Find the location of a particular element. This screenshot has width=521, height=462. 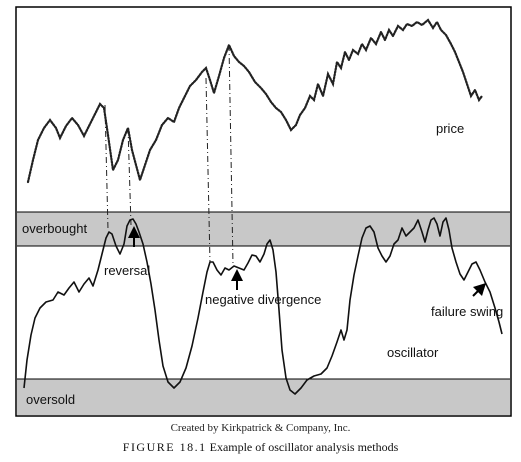

figure-number: FIGURE 18.1 is located at coordinates (164, 447).